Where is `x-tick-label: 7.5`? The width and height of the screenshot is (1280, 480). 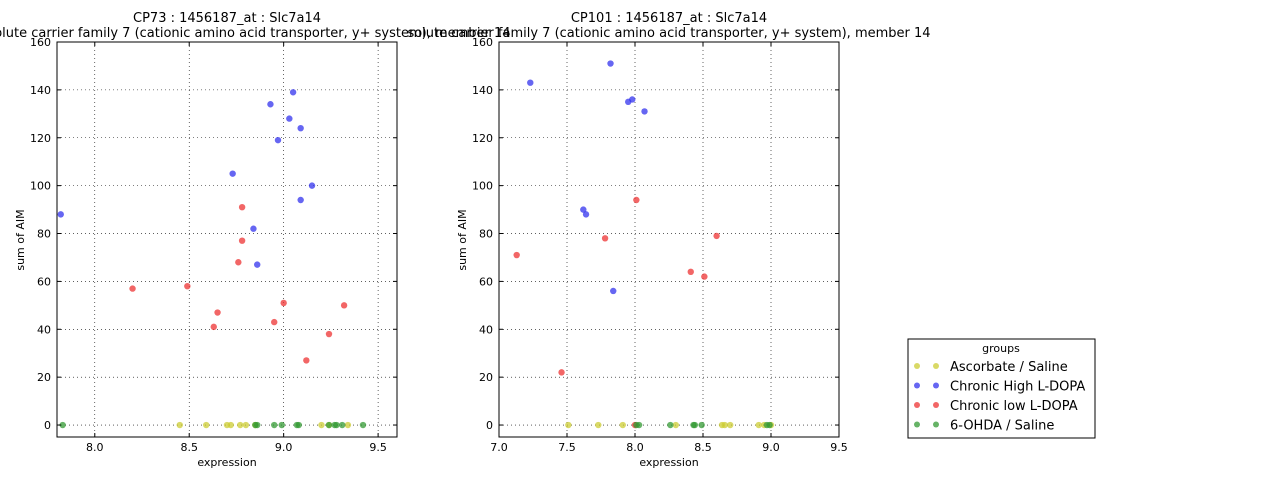 x-tick-label: 7.5 is located at coordinates (567, 447).